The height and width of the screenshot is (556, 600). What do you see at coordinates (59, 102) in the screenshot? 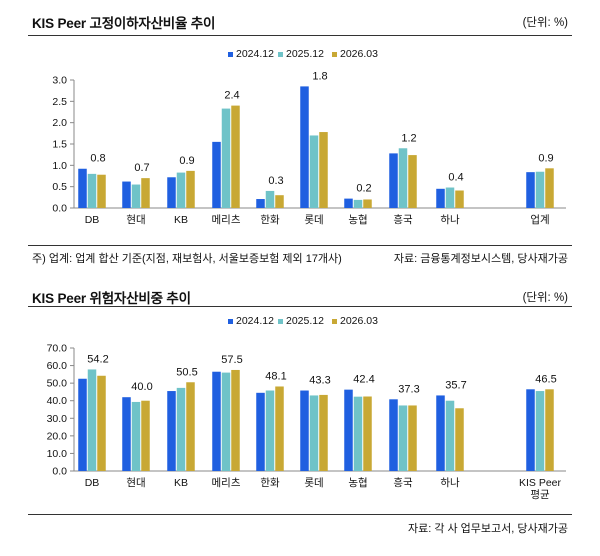
I see `y-tick-label: 2.5` at bounding box center [59, 102].